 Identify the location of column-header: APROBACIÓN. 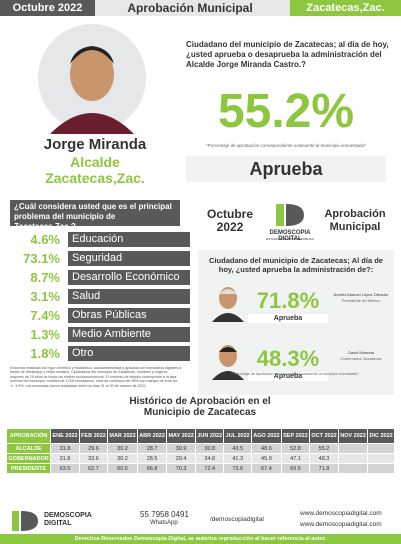
(28, 436).